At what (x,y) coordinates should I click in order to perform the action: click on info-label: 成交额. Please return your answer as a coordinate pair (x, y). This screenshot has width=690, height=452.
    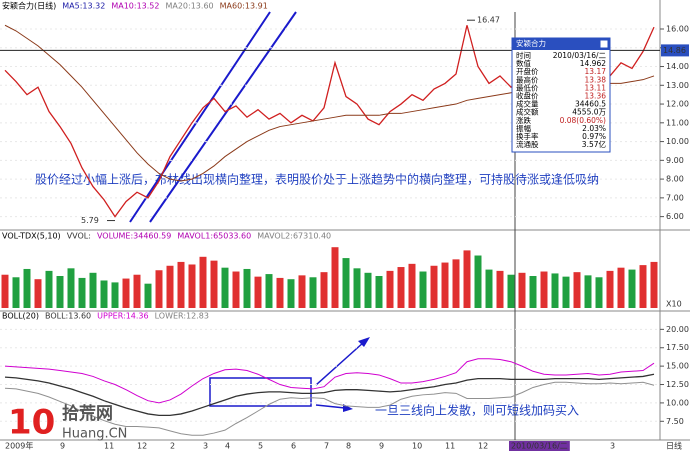
    Looking at the image, I should click on (527, 112).